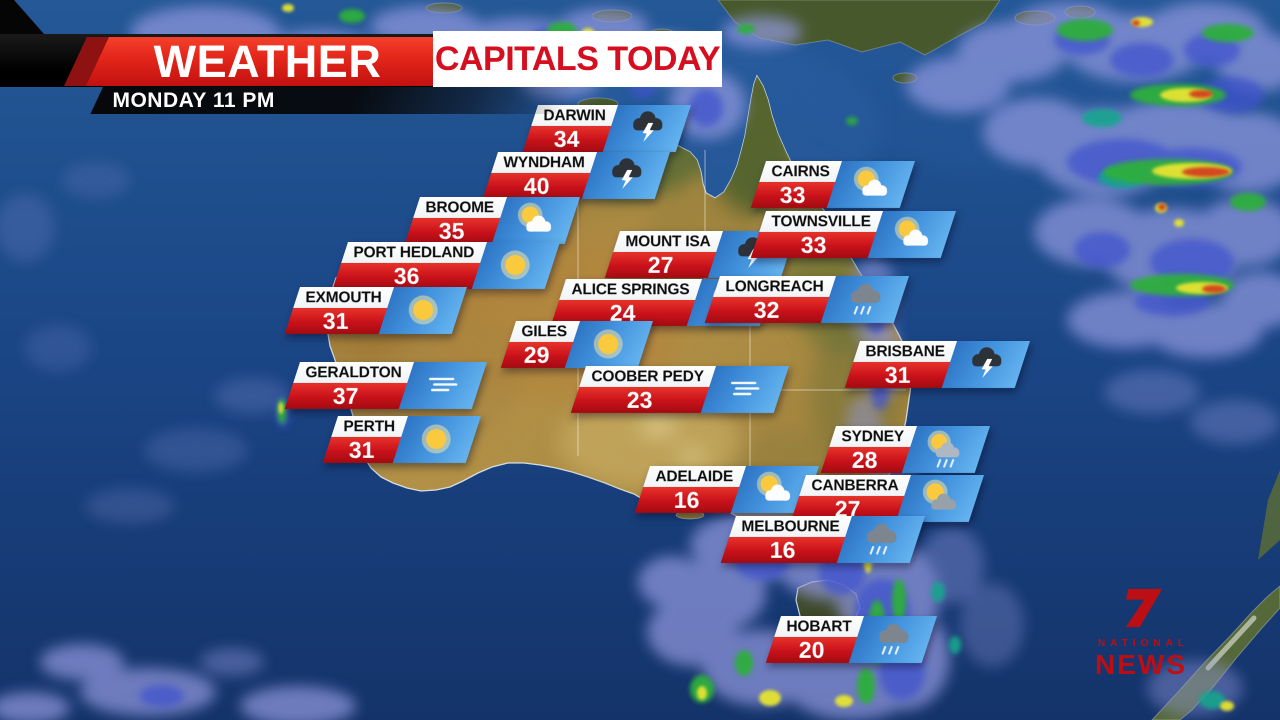 The image size is (1280, 720). What do you see at coordinates (386, 385) in the screenshot?
I see `city-badge-geraldton: GERALDTON 37` at bounding box center [386, 385].